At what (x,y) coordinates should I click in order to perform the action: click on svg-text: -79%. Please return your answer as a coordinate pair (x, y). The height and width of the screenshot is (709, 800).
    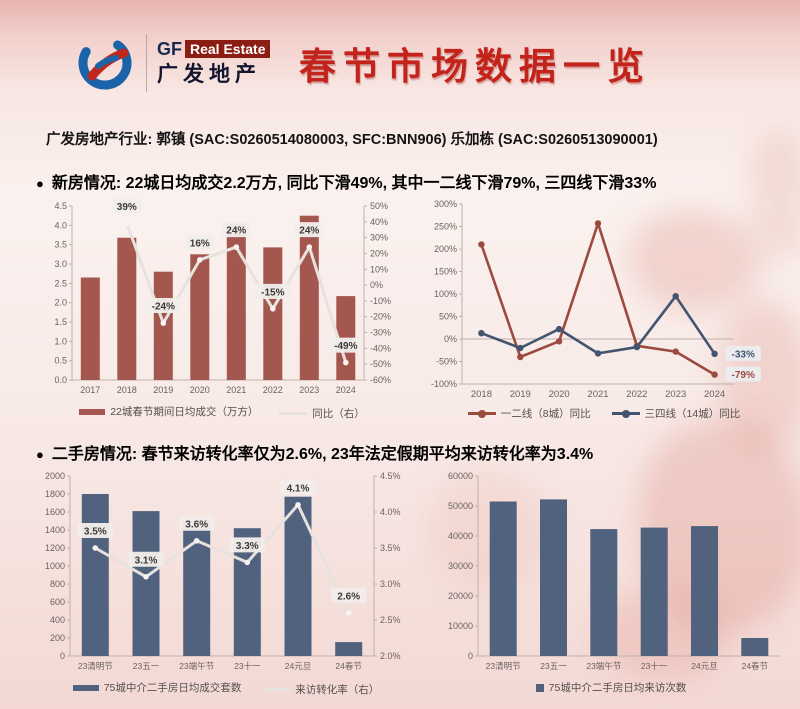
    Looking at the image, I should click on (743, 375).